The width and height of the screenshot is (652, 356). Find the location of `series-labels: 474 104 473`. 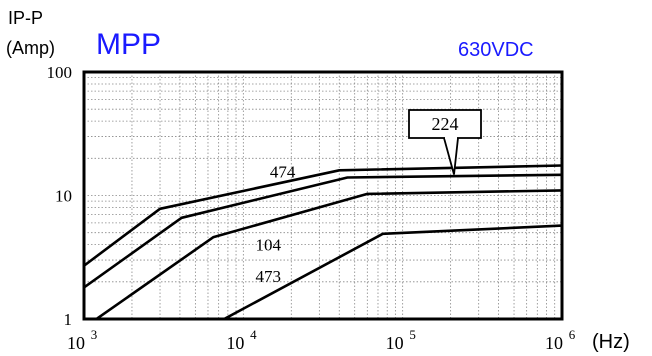

series-labels: 474 104 473 is located at coordinates (275, 223).